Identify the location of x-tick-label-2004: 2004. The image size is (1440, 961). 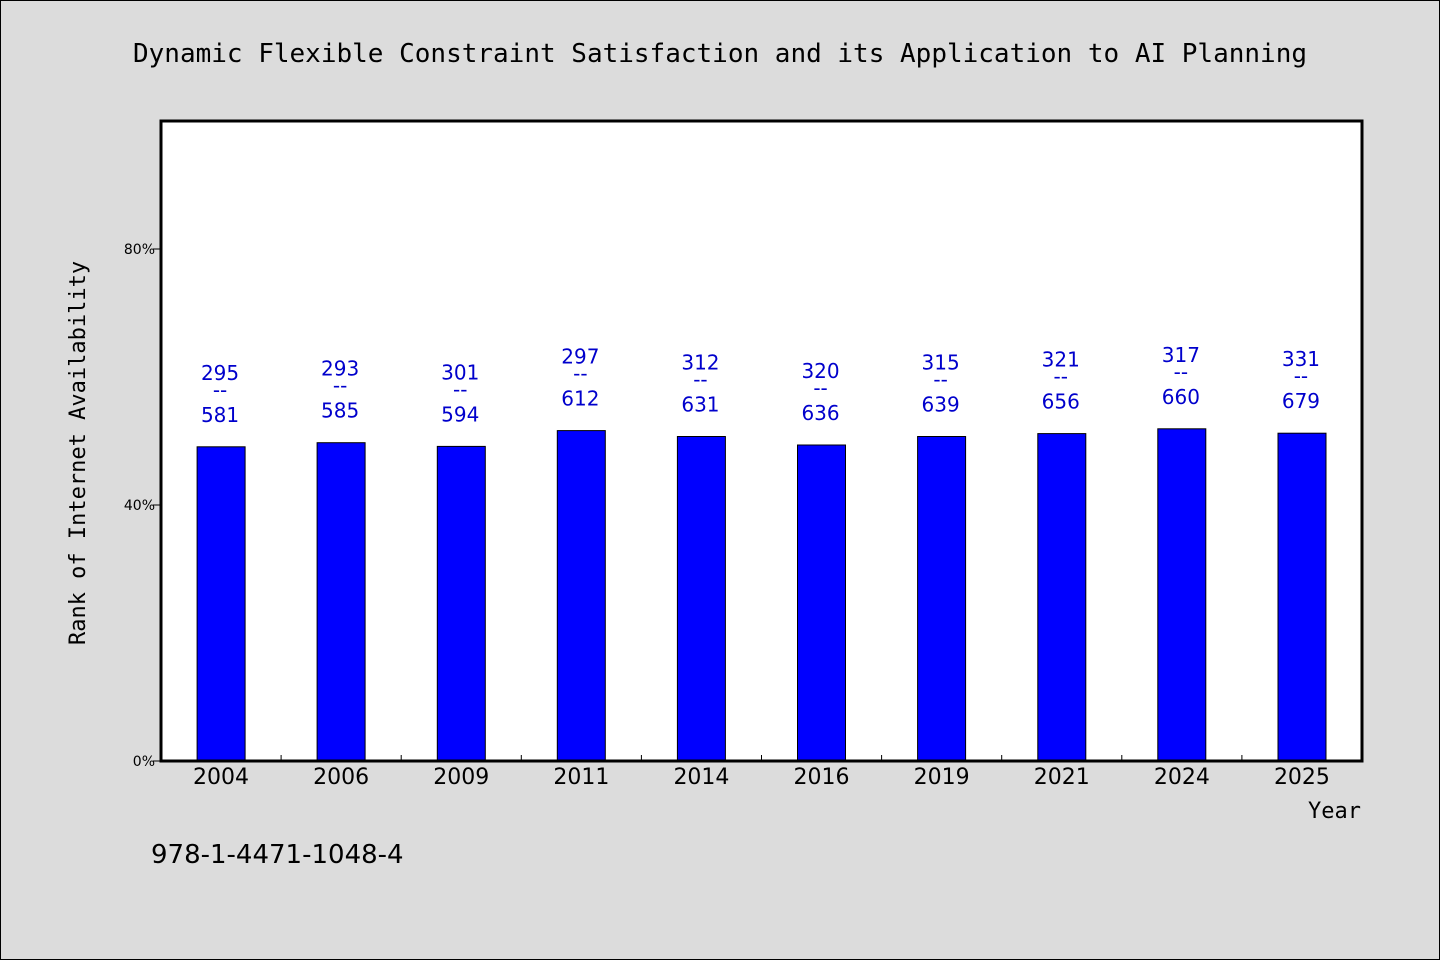
(221, 777).